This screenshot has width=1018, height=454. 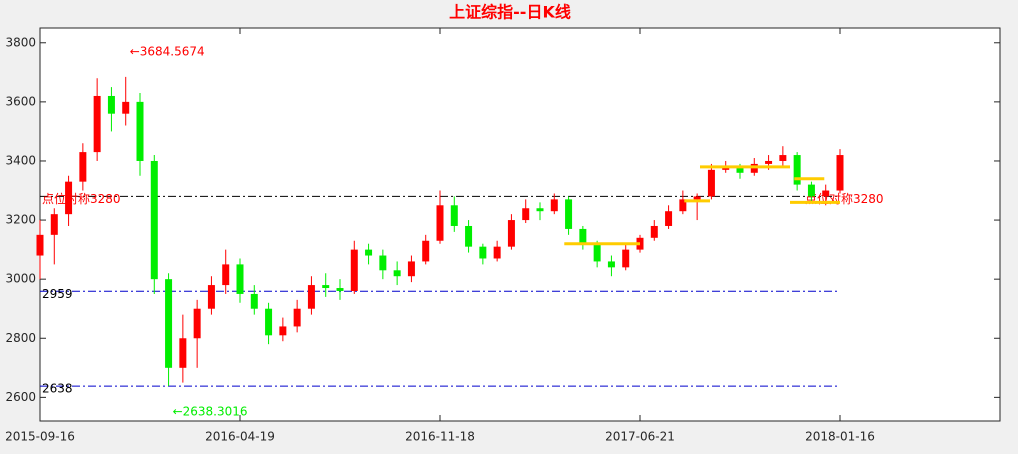 I want to click on level-label: 点位对称3280, so click(x=81, y=198).